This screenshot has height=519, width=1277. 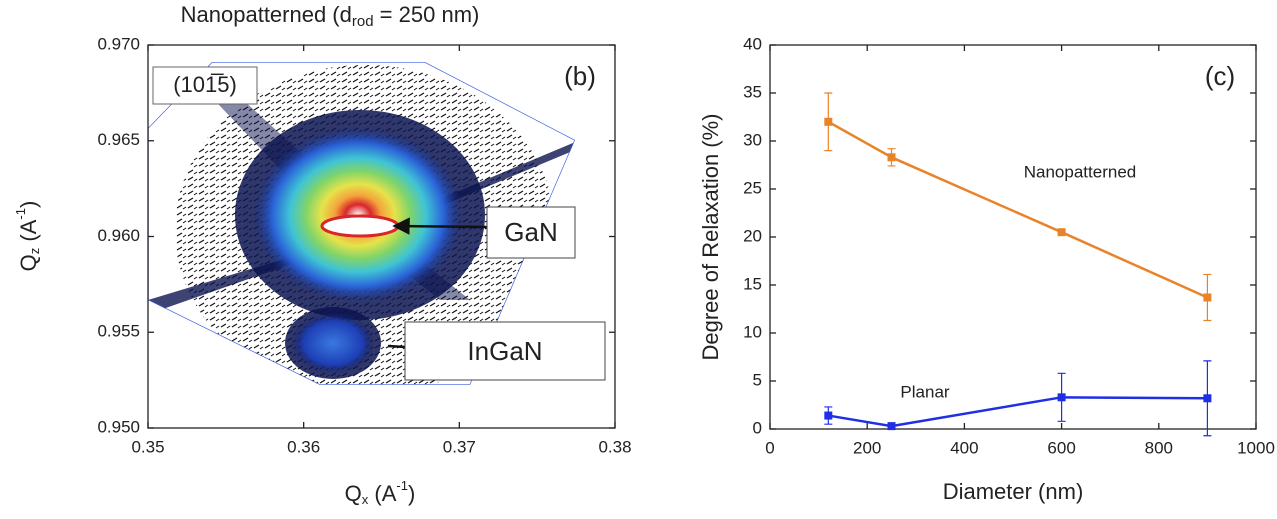 I want to click on y-tick-label: 0.965, so click(x=118, y=139).